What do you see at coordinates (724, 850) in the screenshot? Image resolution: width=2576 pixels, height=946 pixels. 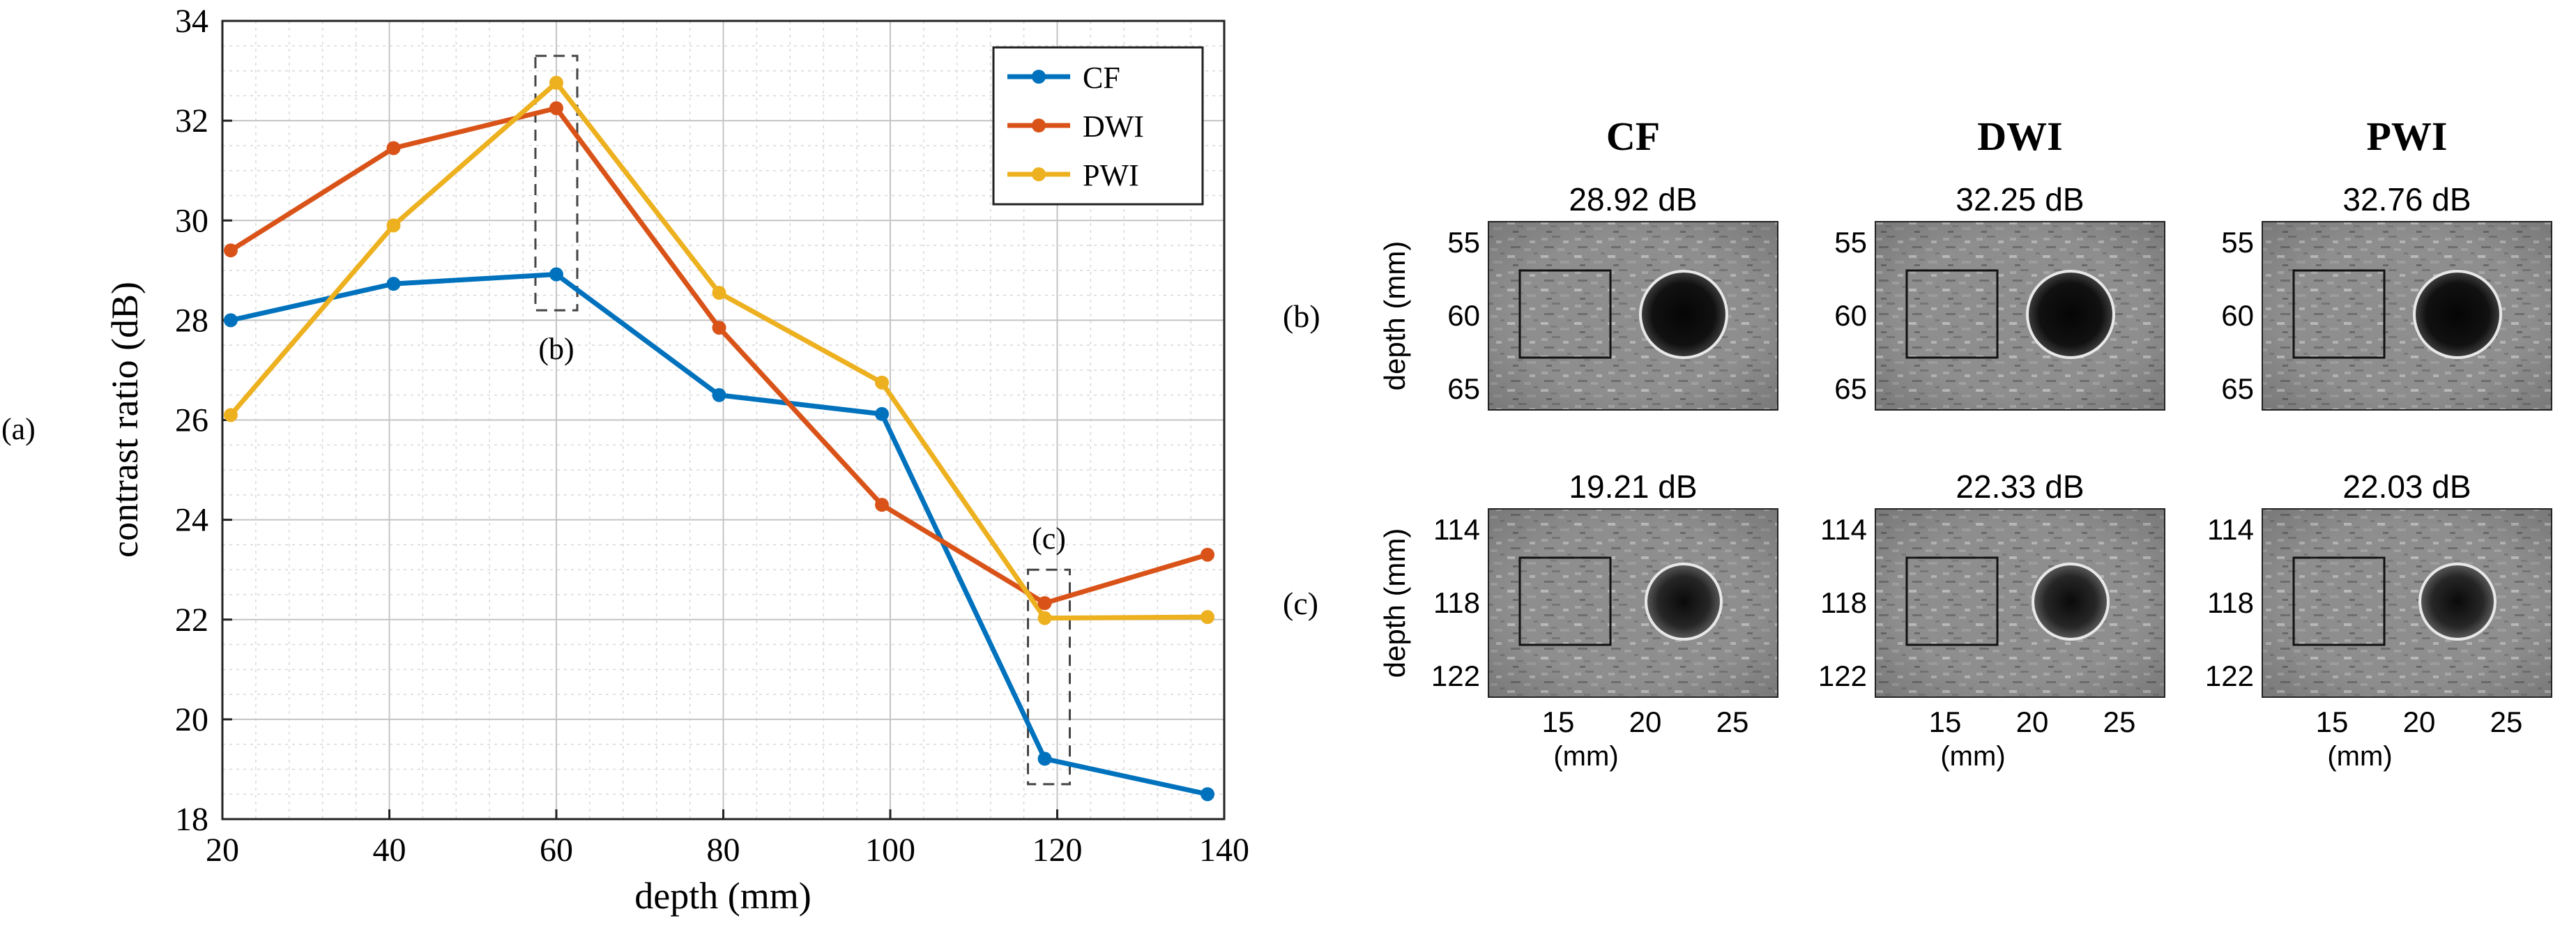 I see `x-tick-label: 80` at bounding box center [724, 850].